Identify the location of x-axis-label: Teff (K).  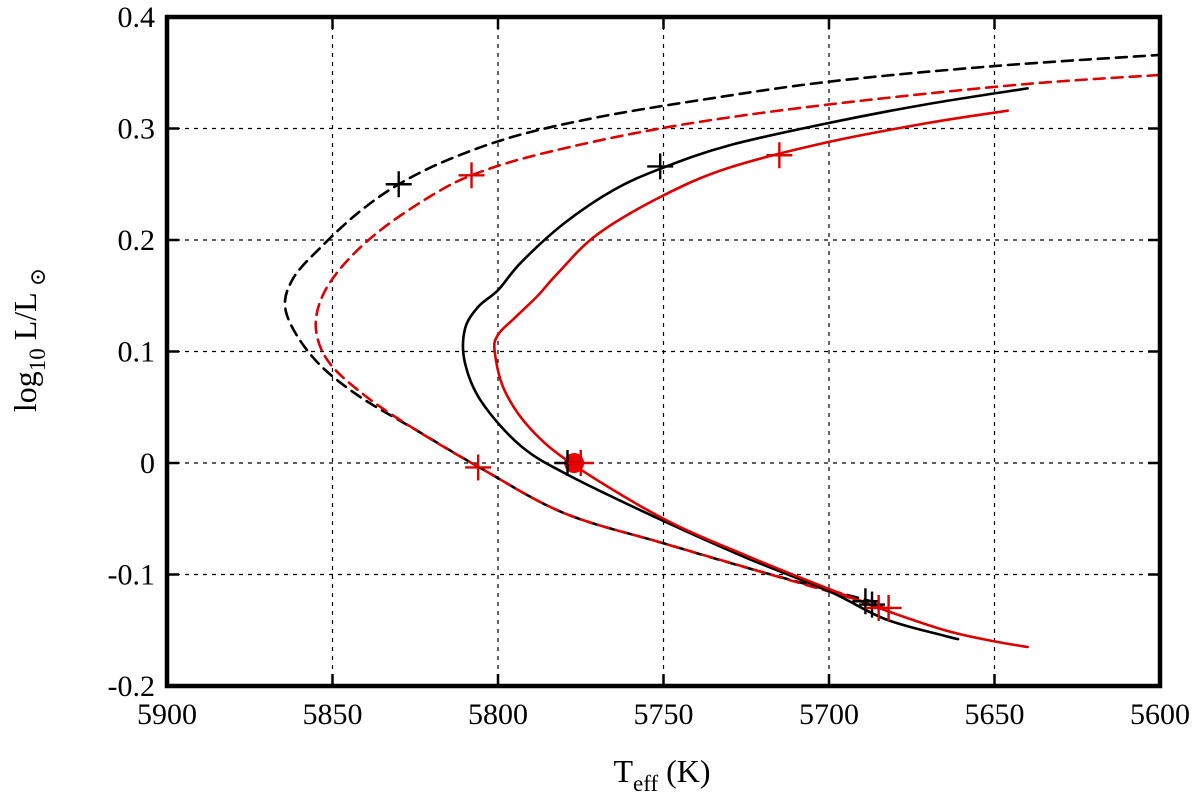
(661, 774).